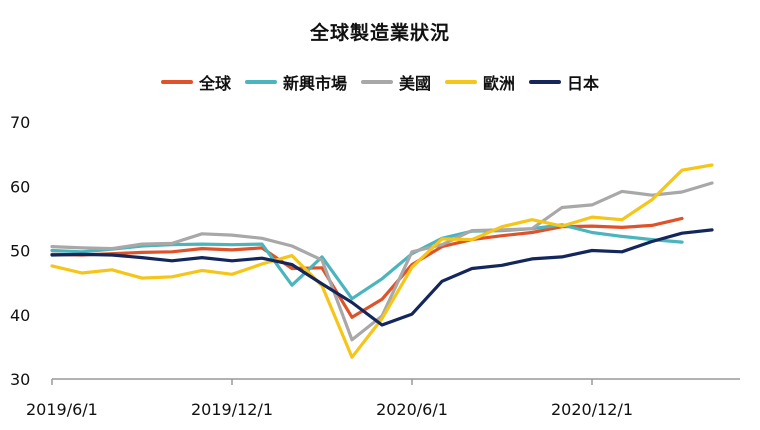 This screenshot has height=430, width=760. Describe the element at coordinates (232, 409) in the screenshot. I see `x-tick-label: 2019/12/1` at that location.